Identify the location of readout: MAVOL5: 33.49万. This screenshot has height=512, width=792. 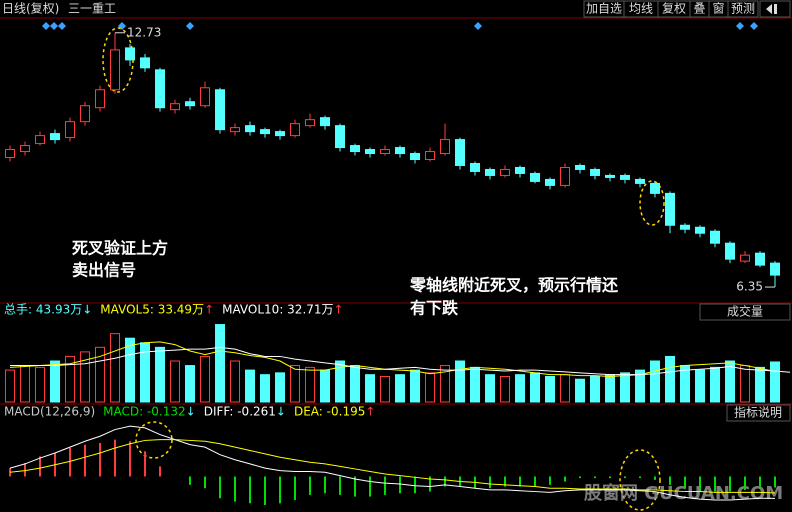
(152, 310).